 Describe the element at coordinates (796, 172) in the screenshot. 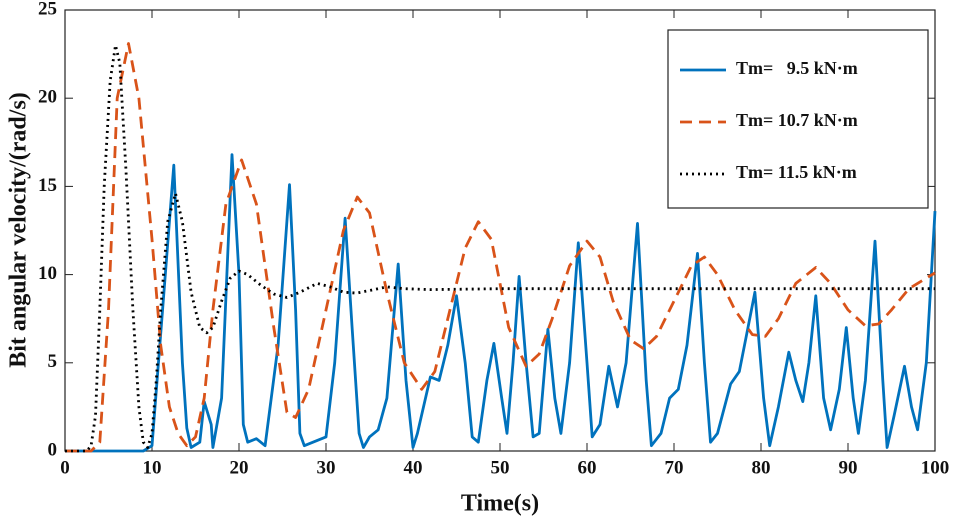

I see `legend-label: Tm= 11.5 kN·m` at that location.